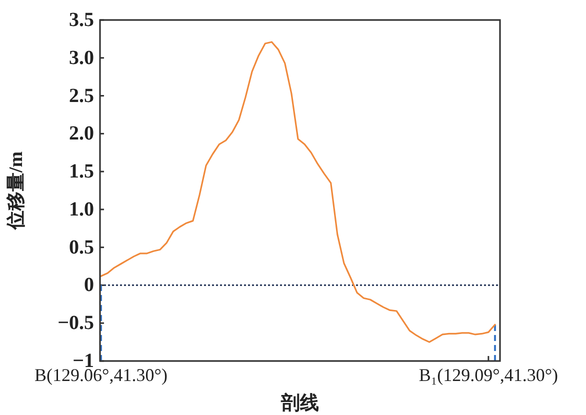 This screenshot has height=415, width=586. What do you see at coordinates (81, 133) in the screenshot?
I see `y-tick-label: 2.0` at bounding box center [81, 133].